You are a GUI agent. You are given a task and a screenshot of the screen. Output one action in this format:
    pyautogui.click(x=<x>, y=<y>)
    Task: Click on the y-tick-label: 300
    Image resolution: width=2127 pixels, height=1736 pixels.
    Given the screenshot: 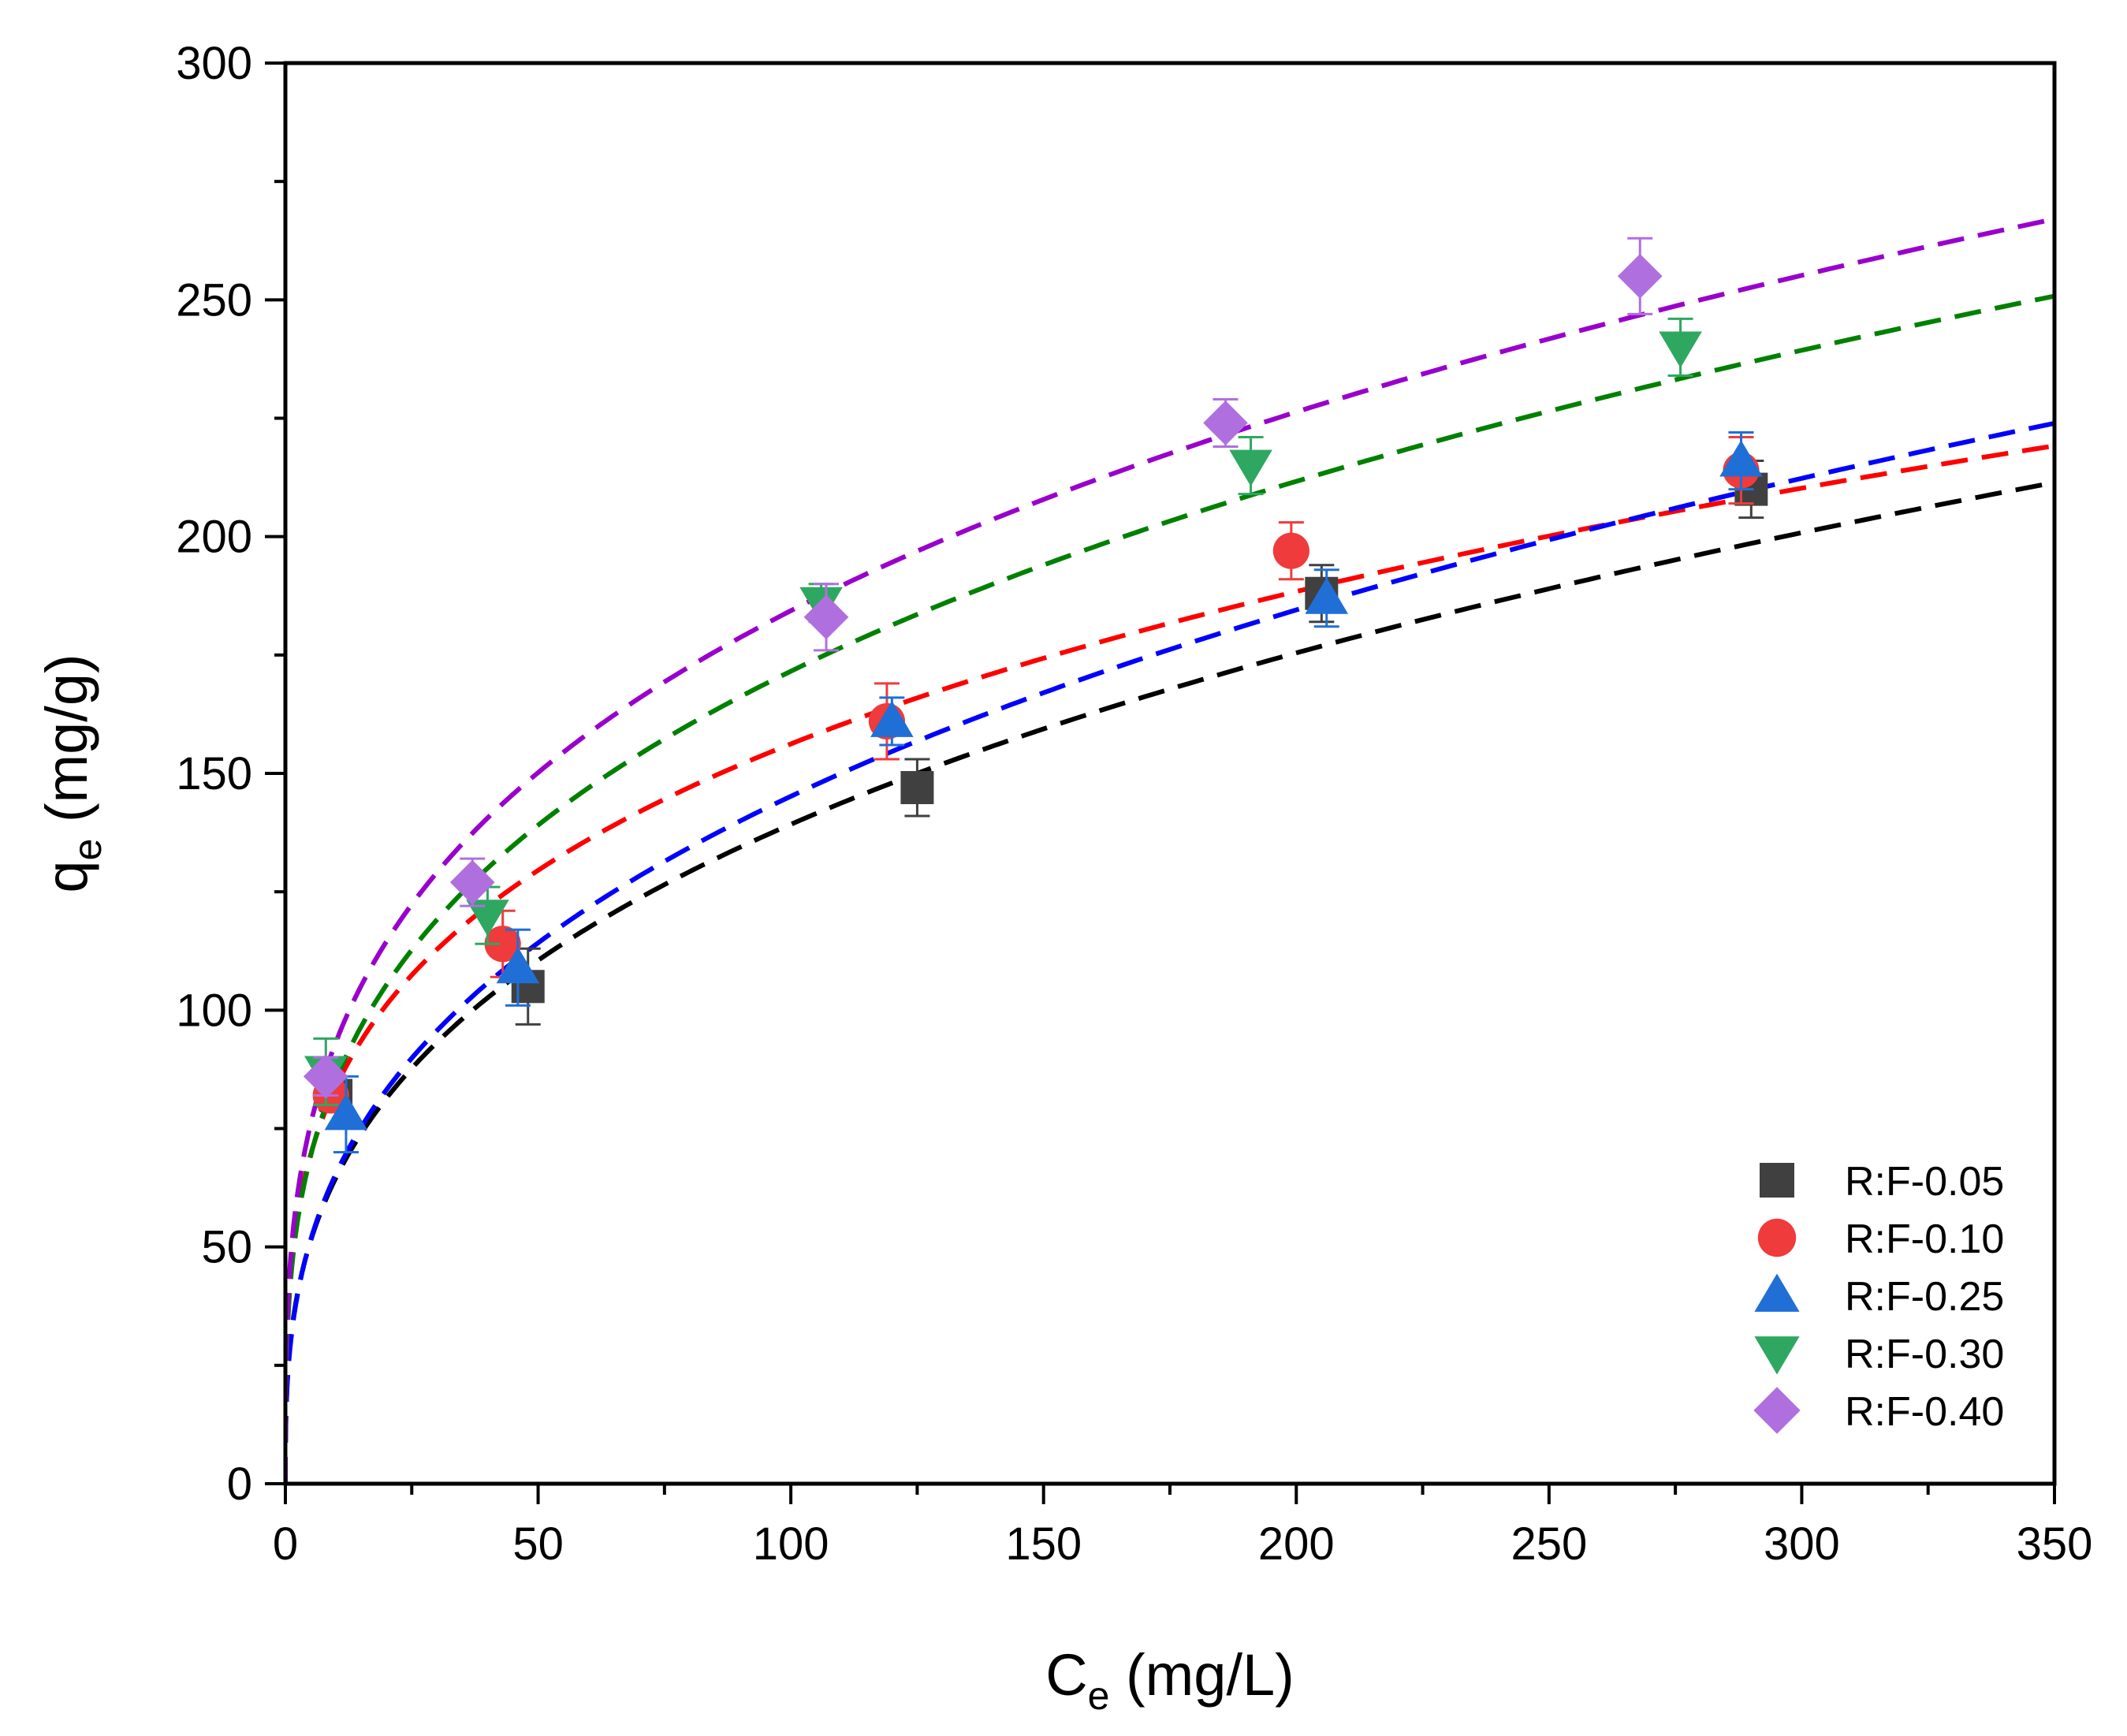 What is the action you would take?
    pyautogui.click(x=214, y=63)
    